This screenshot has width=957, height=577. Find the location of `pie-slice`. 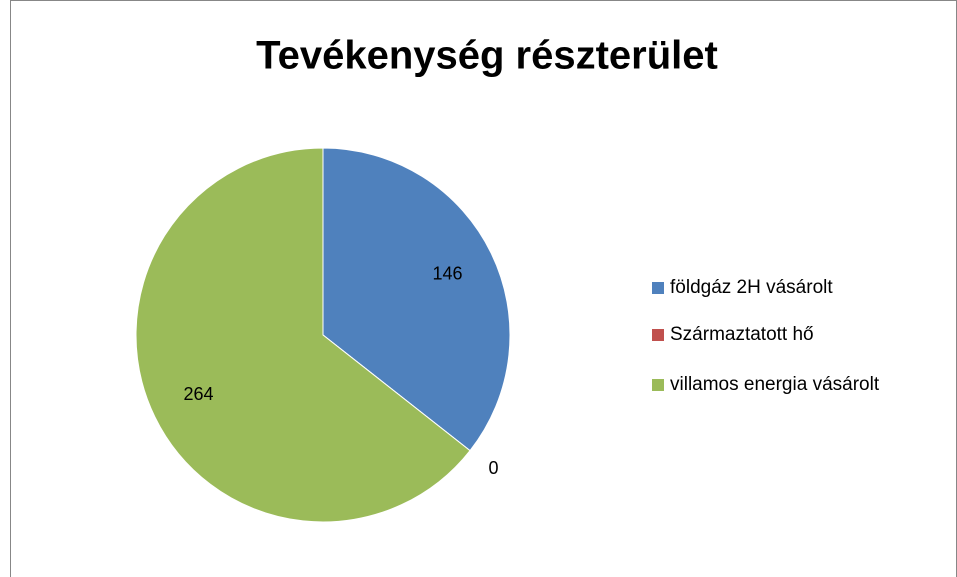

pie-slice is located at coordinates (416, 299).